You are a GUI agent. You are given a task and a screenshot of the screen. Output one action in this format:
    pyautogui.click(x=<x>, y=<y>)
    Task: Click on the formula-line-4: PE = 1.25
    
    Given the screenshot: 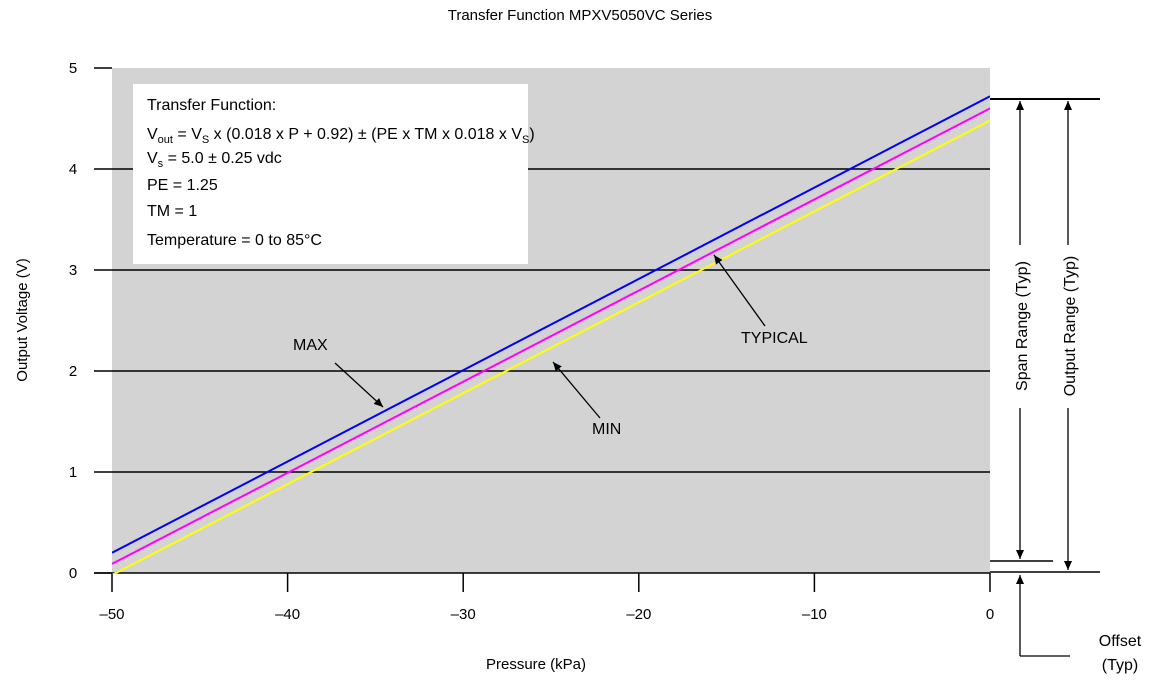 What is the action you would take?
    pyautogui.click(x=182, y=185)
    